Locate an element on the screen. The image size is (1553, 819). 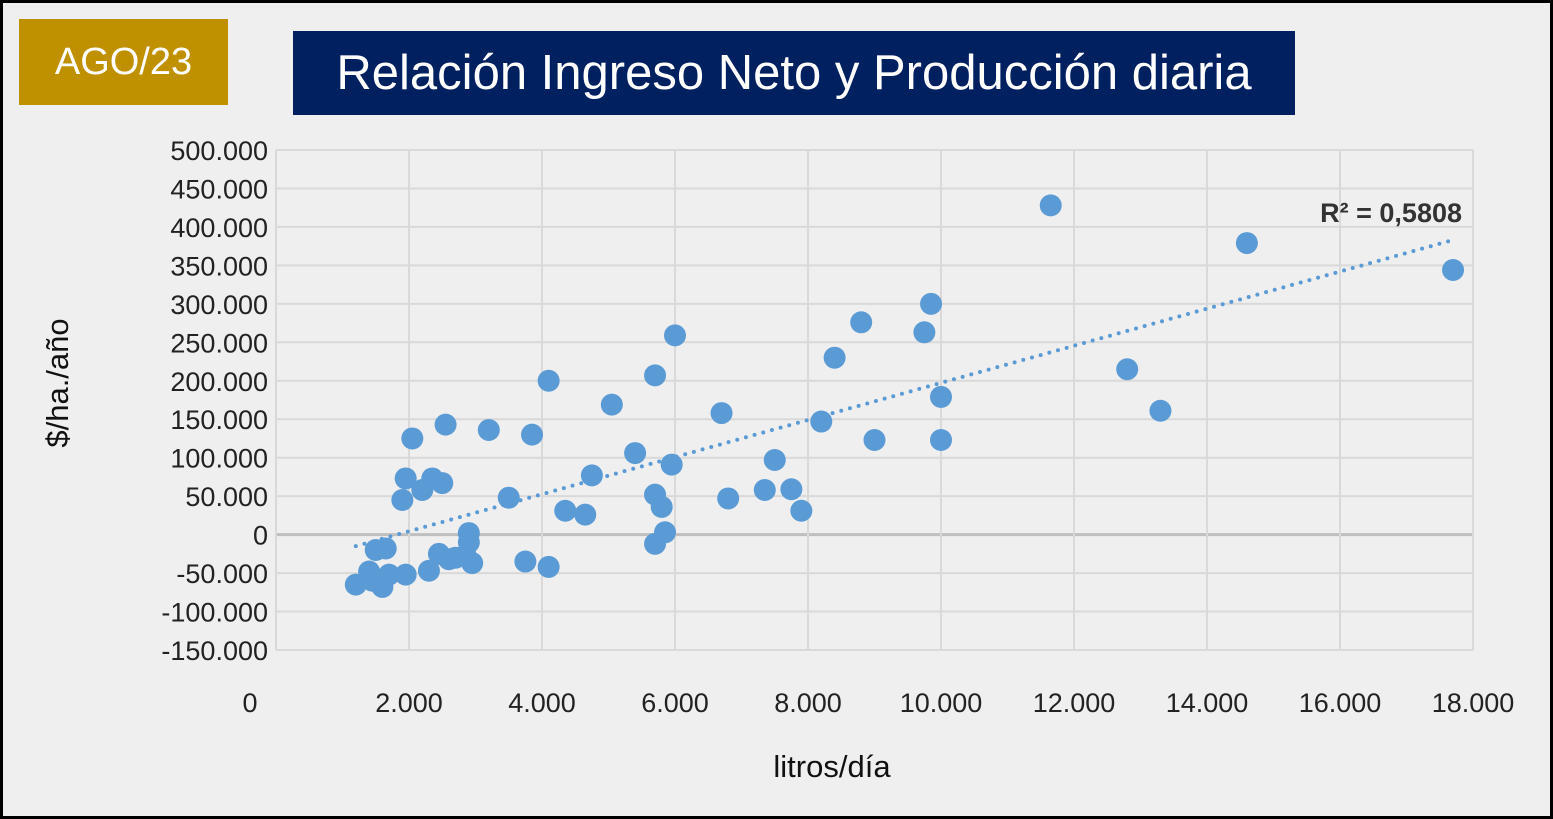
y-tick-label: 400.000 is located at coordinates (219, 228).